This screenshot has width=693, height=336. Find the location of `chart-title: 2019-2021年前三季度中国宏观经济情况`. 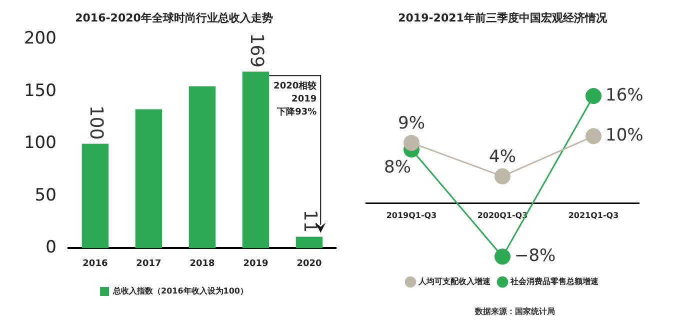

chart-title: 2019-2021年前三季度中国宏观经济情况 is located at coordinates (503, 17).